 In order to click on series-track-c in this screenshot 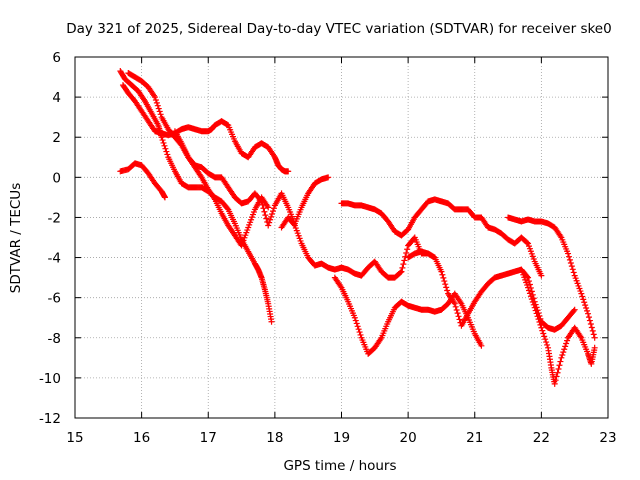, I will do `click(228, 149)`.